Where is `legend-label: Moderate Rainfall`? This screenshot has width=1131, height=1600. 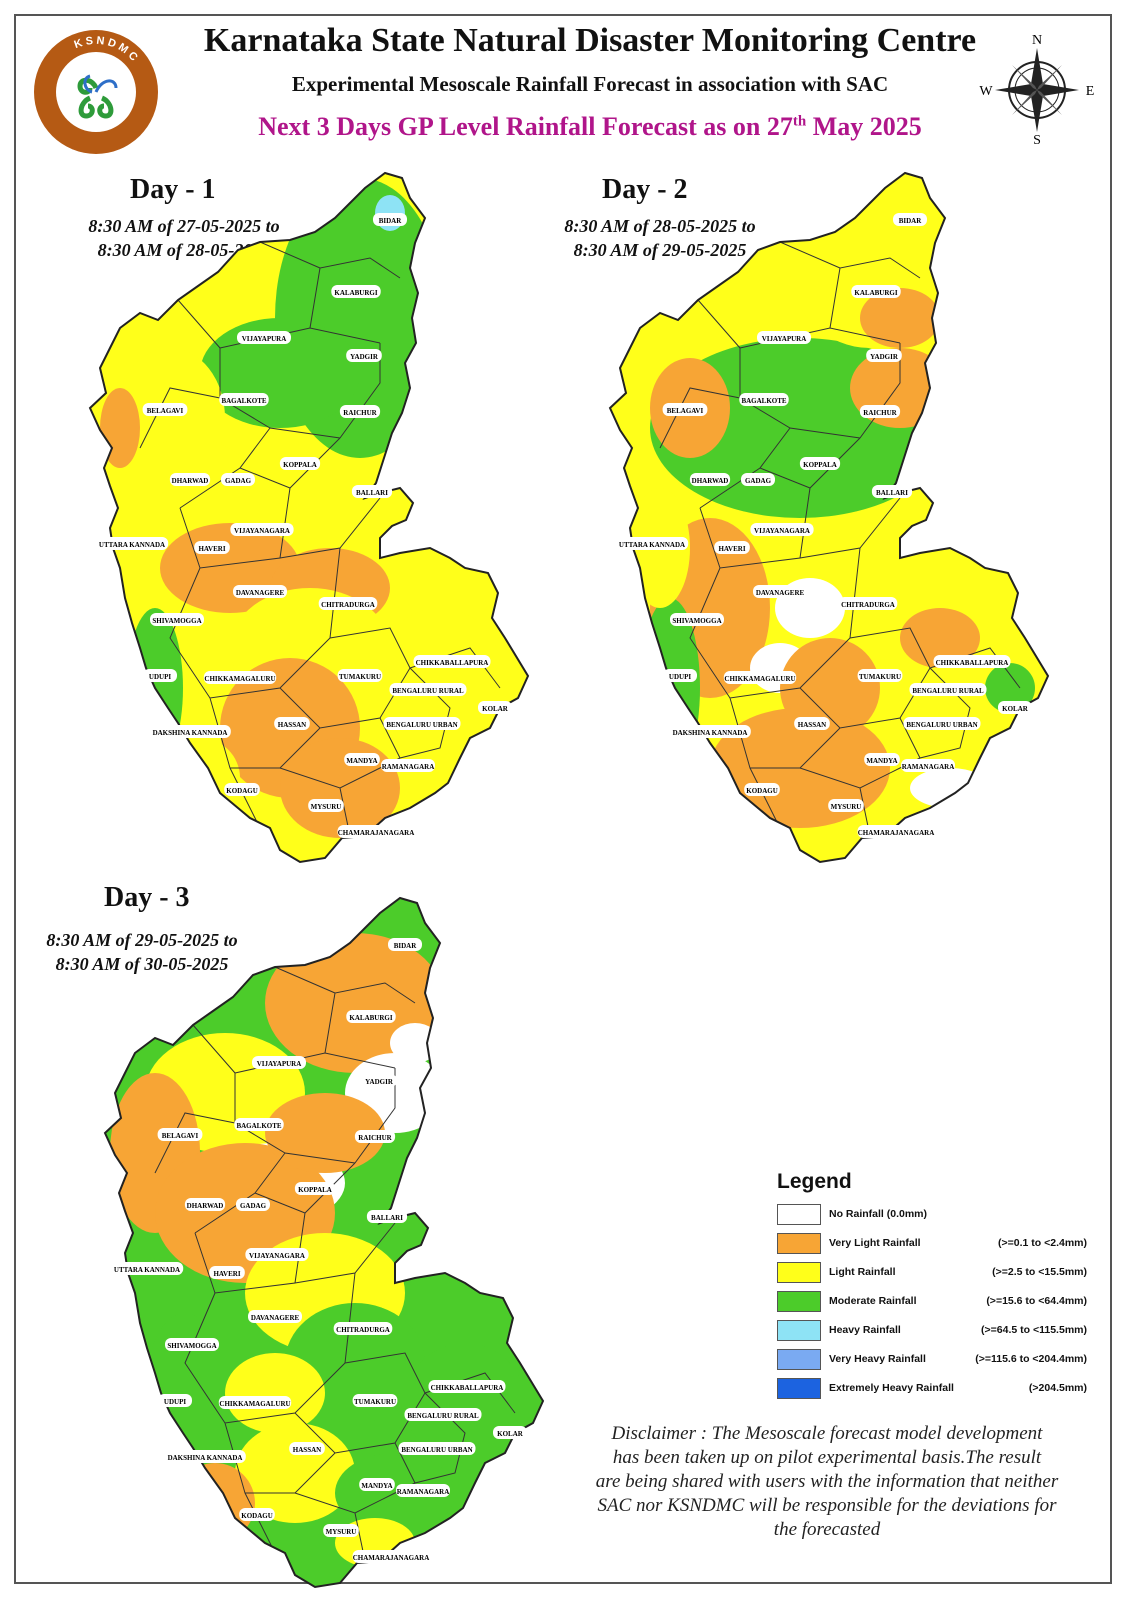 legend-label: Moderate Rainfall is located at coordinates (873, 1301).